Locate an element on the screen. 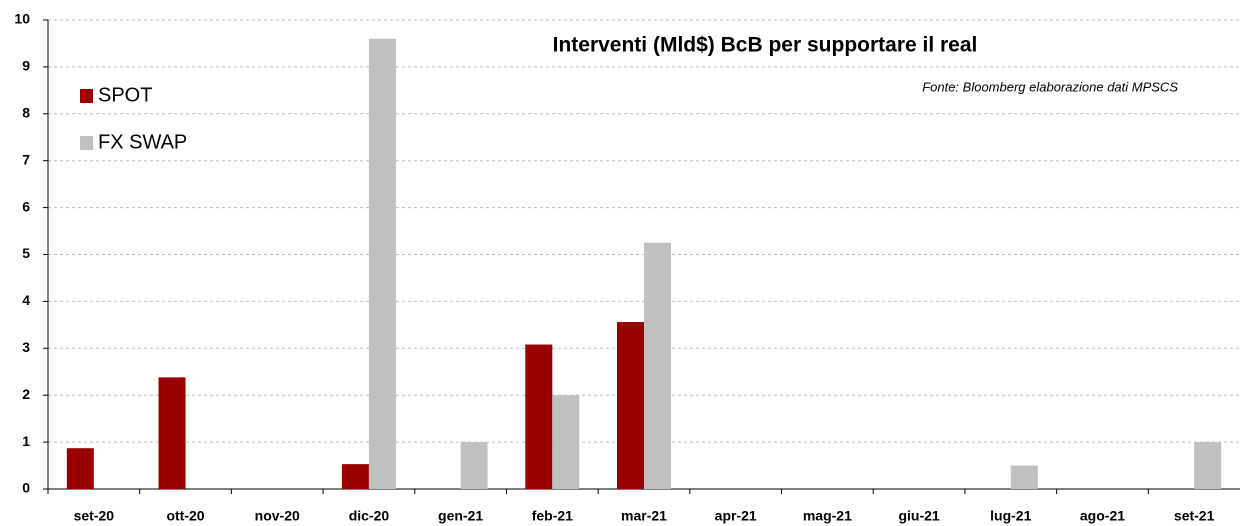 The height and width of the screenshot is (526, 1240). legend-label: SPOT is located at coordinates (125, 95).